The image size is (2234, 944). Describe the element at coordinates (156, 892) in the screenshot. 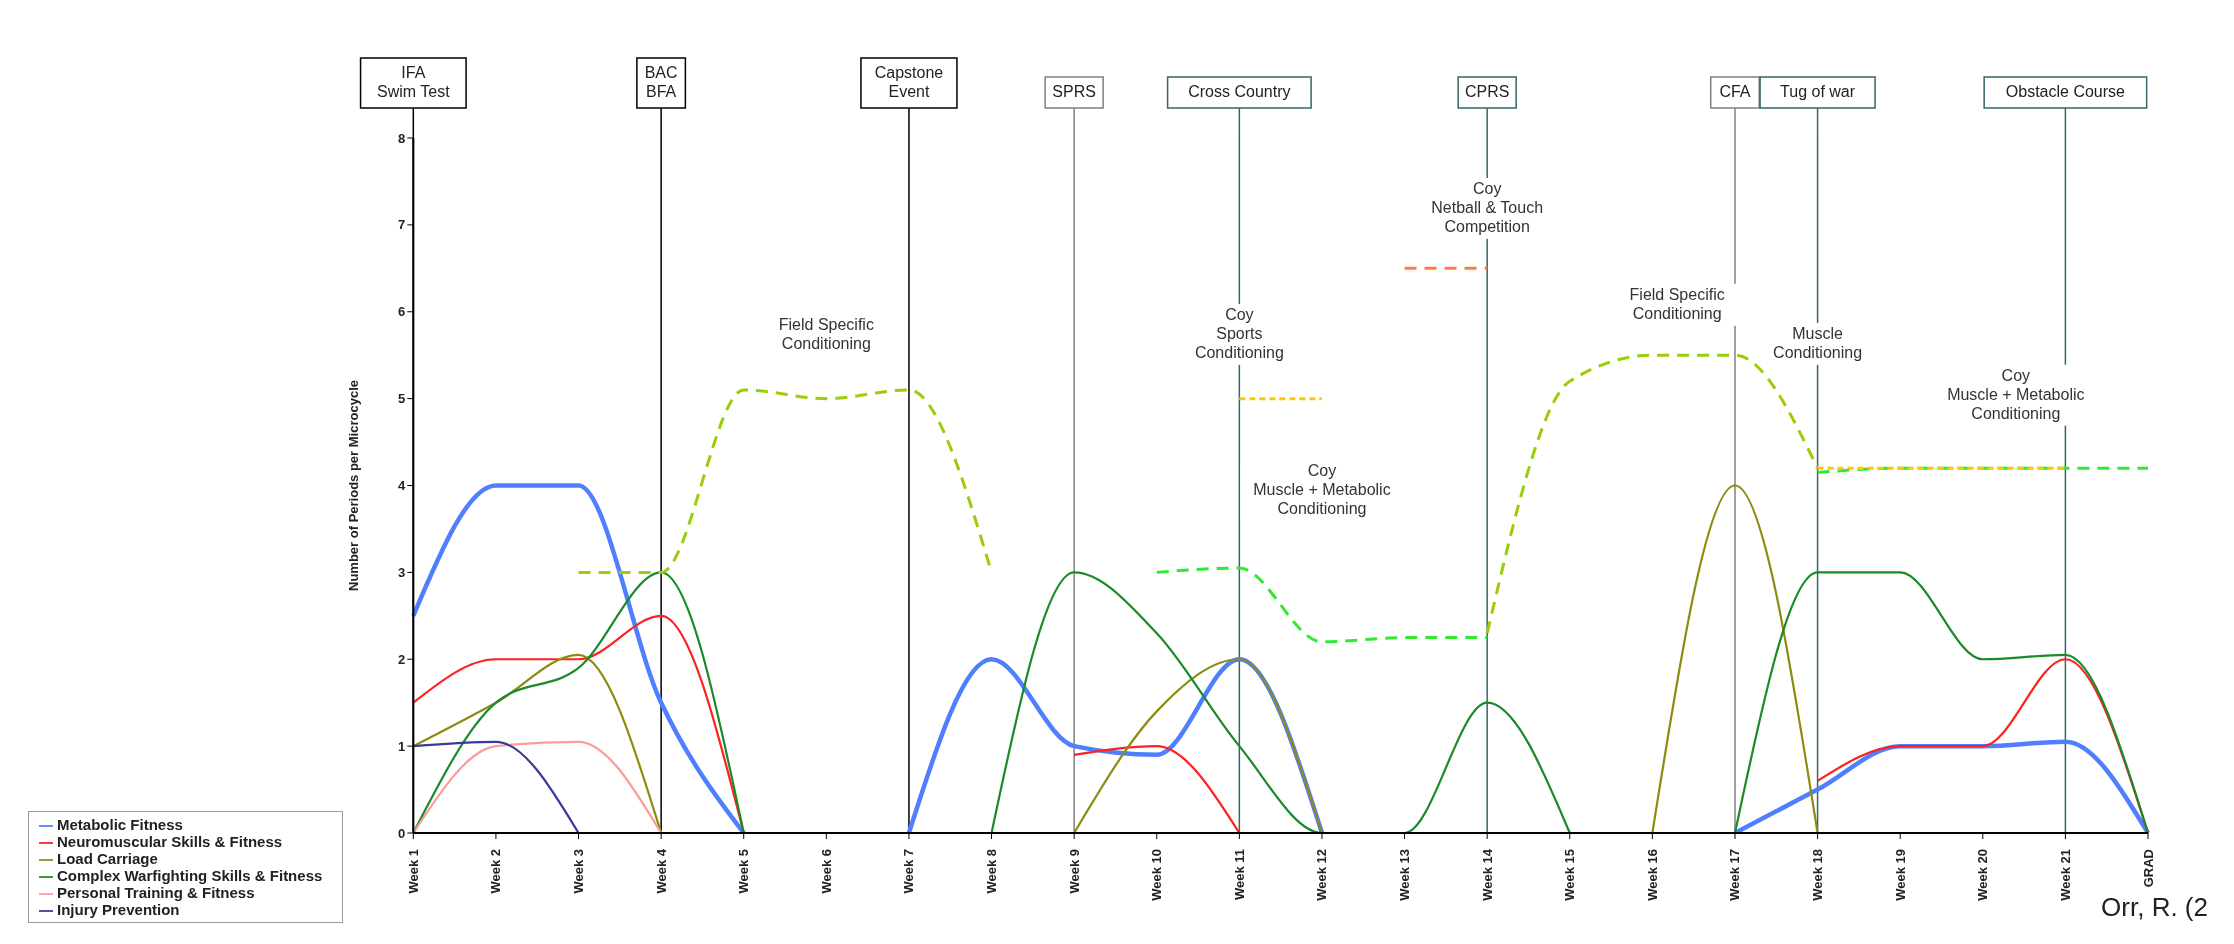

I see `legend-label: Personal Training & Fitness` at that location.